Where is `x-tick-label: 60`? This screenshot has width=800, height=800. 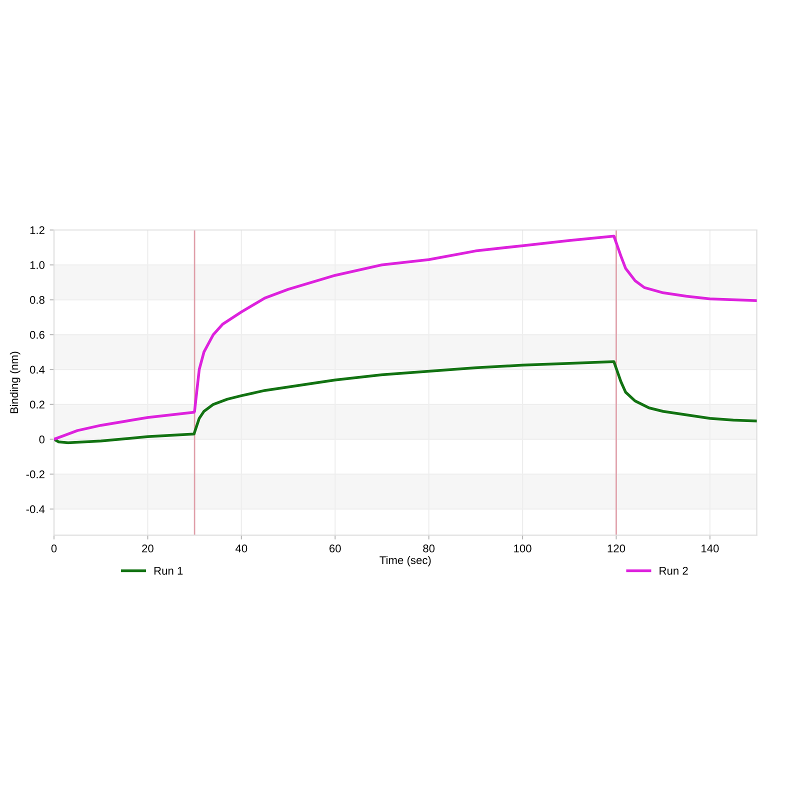 x-tick-label: 60 is located at coordinates (335, 548).